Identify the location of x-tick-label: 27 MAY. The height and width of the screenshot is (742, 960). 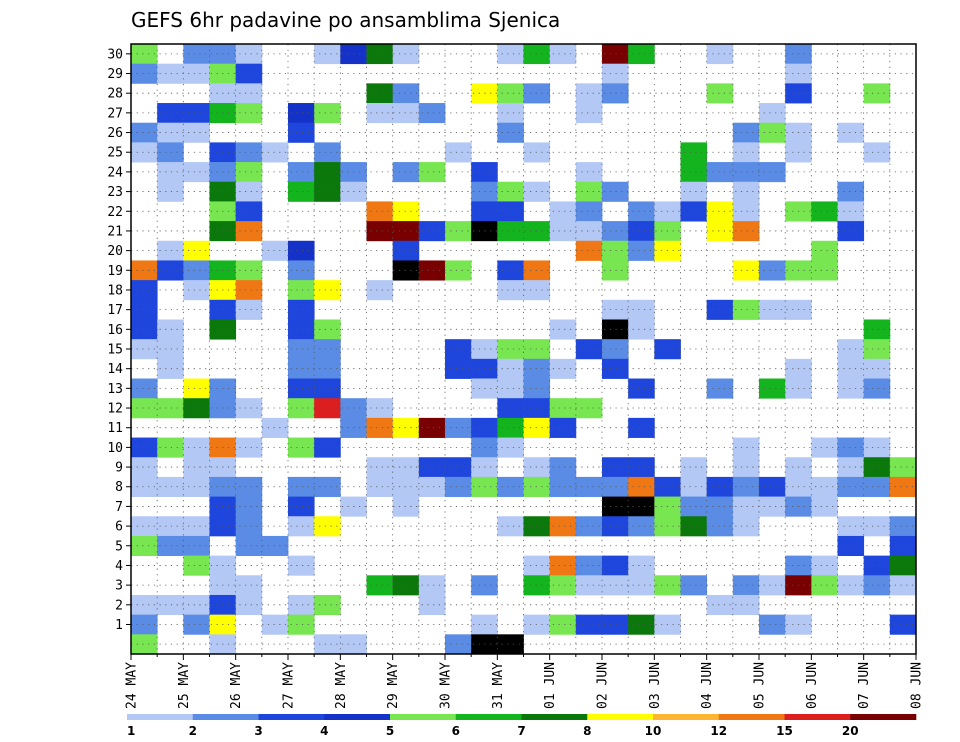
(289, 685).